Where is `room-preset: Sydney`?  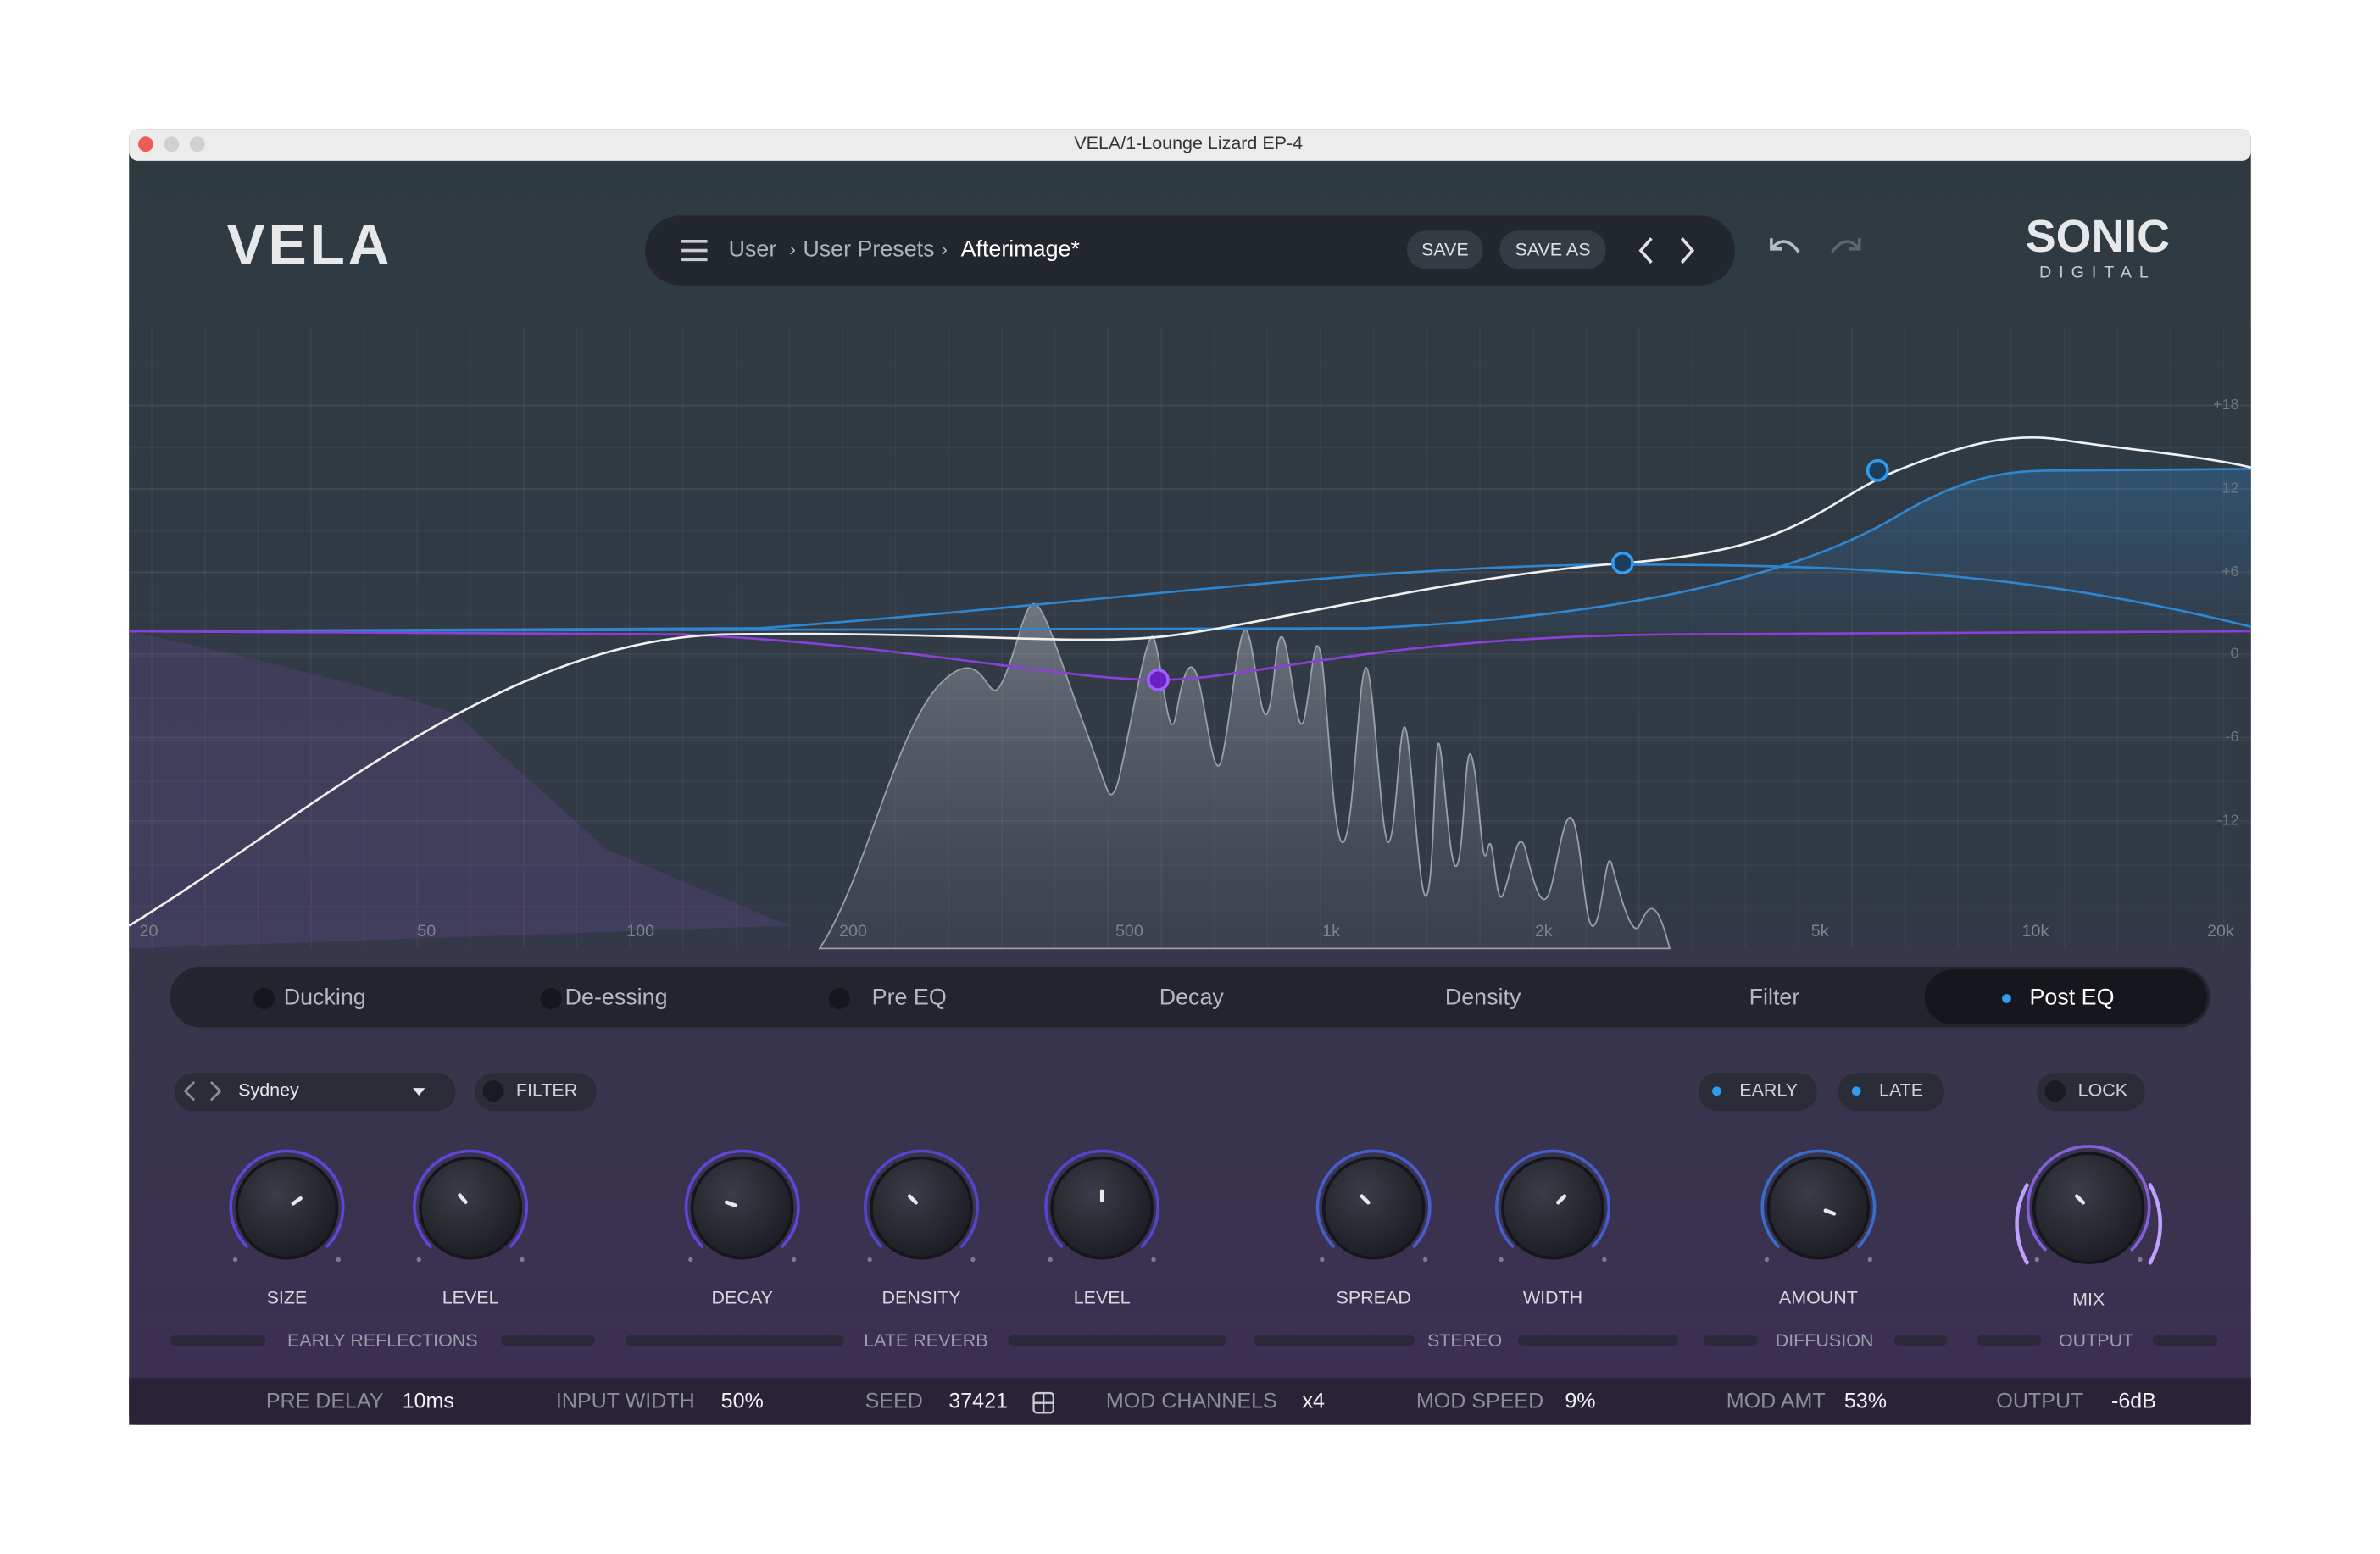
room-preset: Sydney is located at coordinates (268, 1089).